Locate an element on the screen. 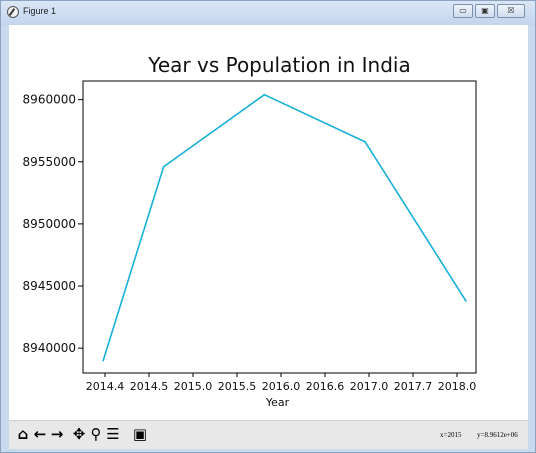  x-tick-label: 2017.0 is located at coordinates (369, 386).